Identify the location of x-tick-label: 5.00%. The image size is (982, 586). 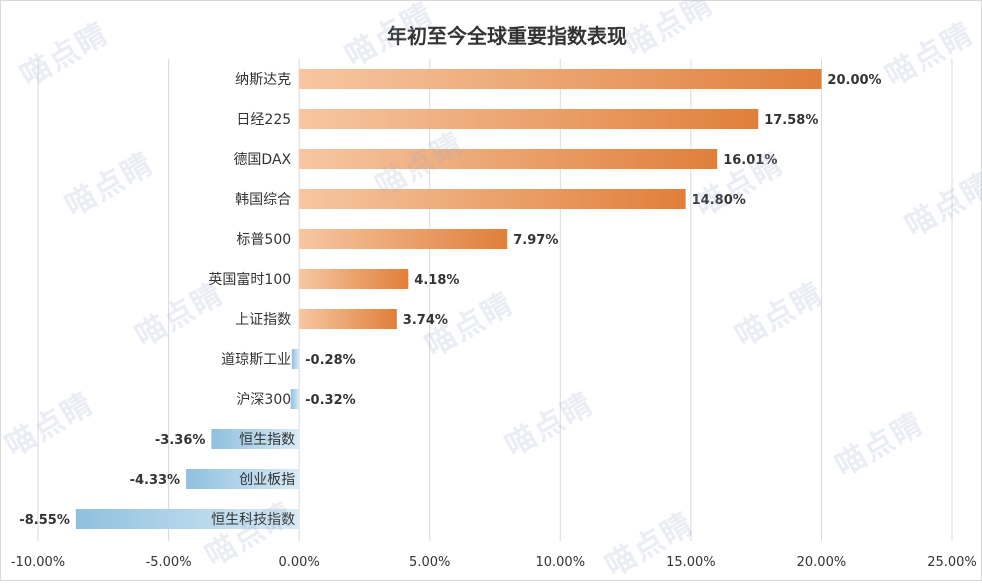
(429, 562).